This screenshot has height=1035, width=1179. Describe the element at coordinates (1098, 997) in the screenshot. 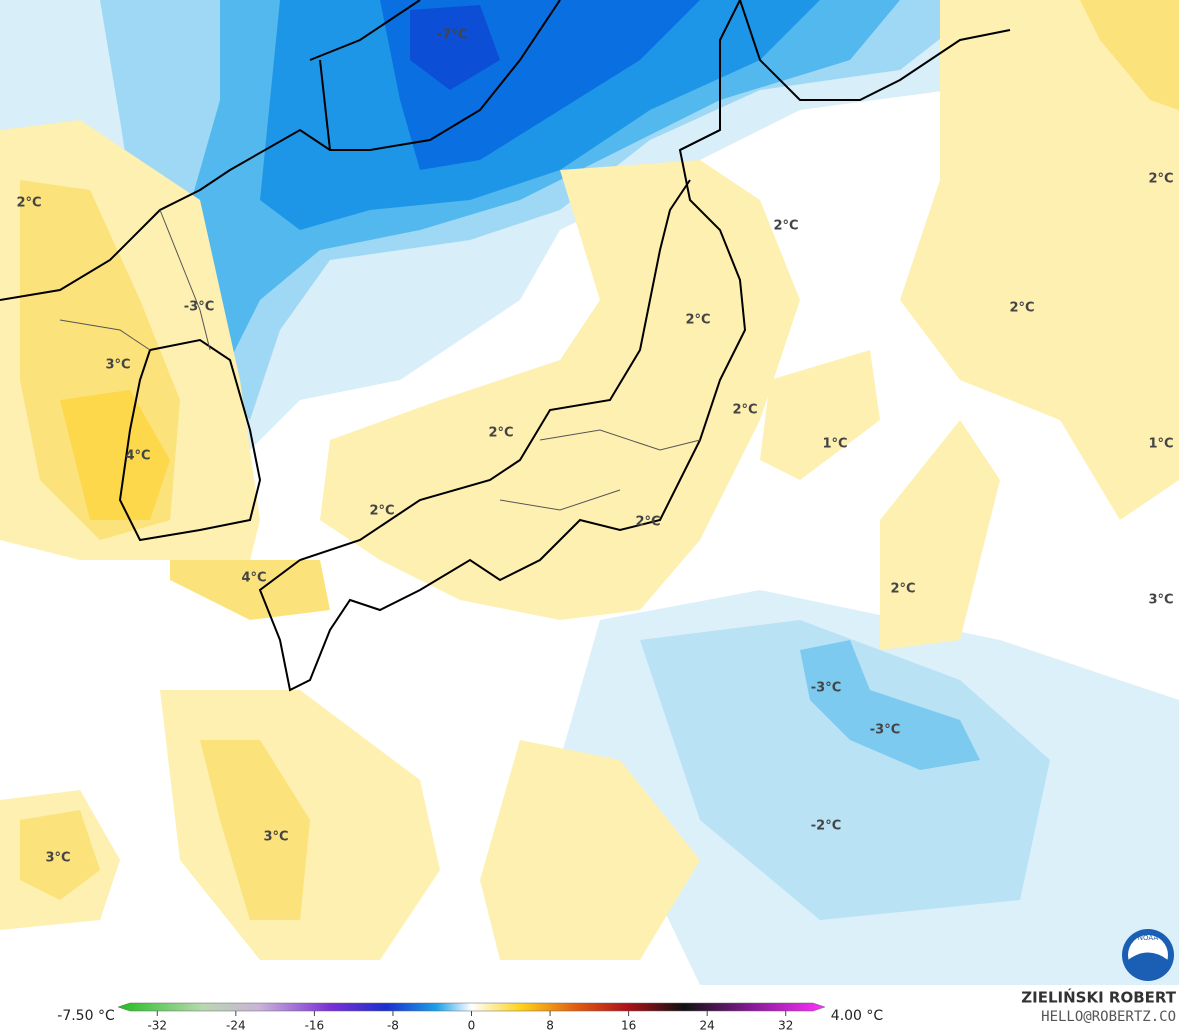

I see `credit-name: ZIELIŃSKI ROBERT` at that location.